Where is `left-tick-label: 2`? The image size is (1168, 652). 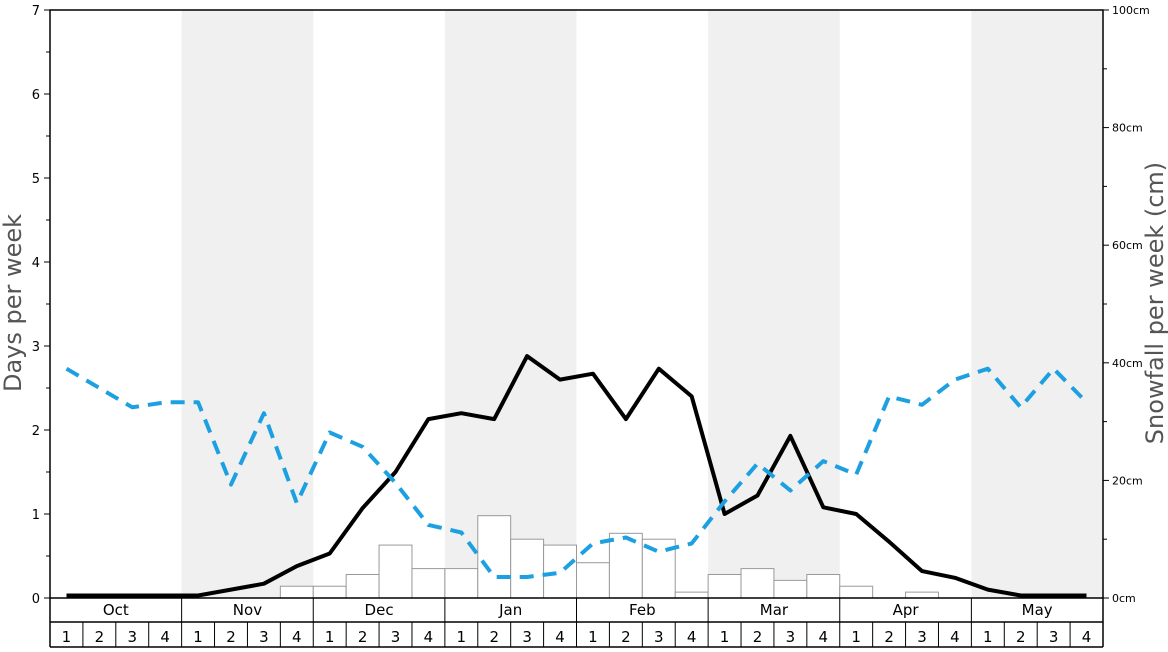 left-tick-label: 2 is located at coordinates (36, 431).